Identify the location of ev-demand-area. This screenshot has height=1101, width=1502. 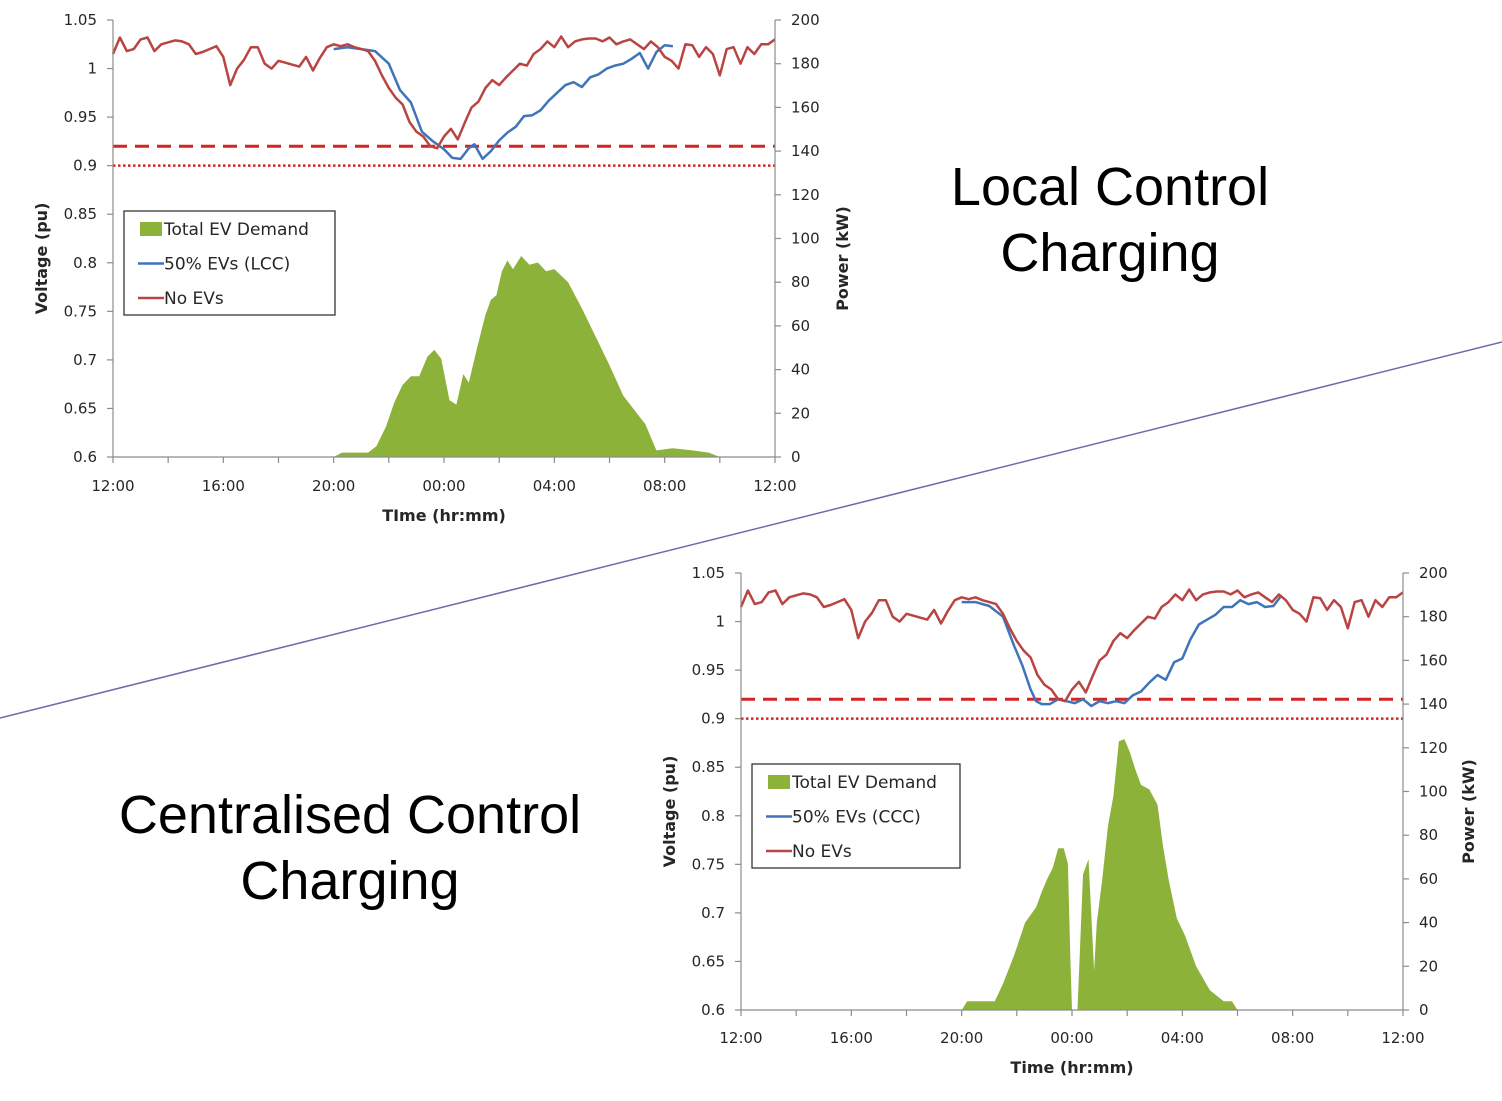
(416, 356).